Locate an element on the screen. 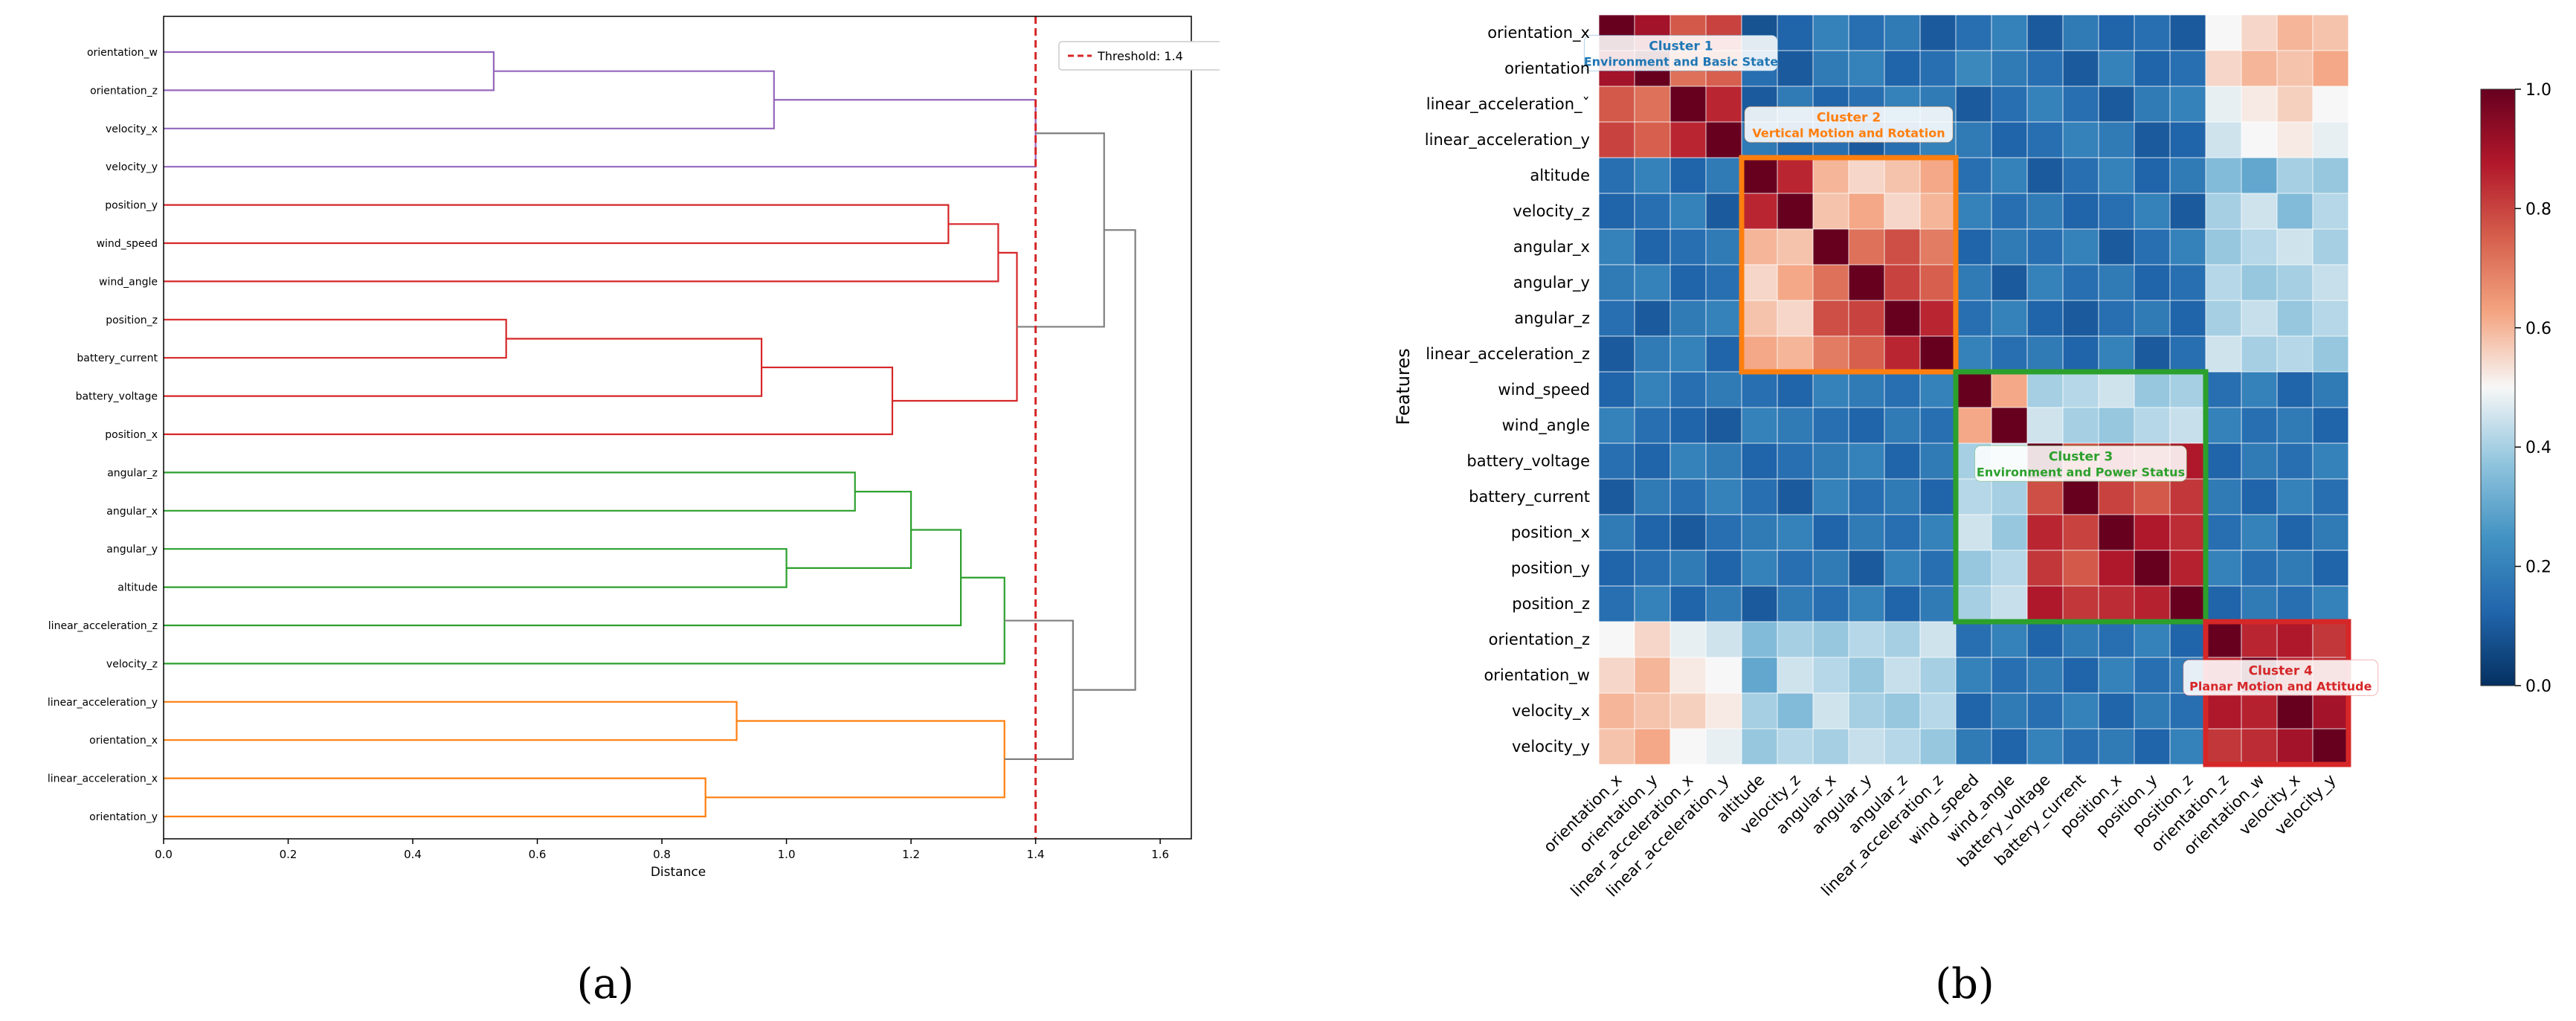 This screenshot has width=2576, height=1021. row-label: velocity_y is located at coordinates (1551, 747).